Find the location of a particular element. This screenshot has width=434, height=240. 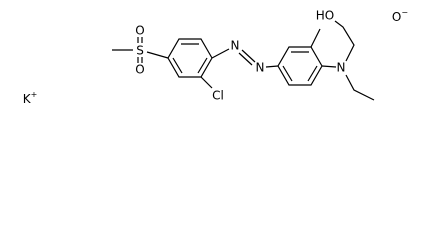

ion-label: O− is located at coordinates (400, 16).